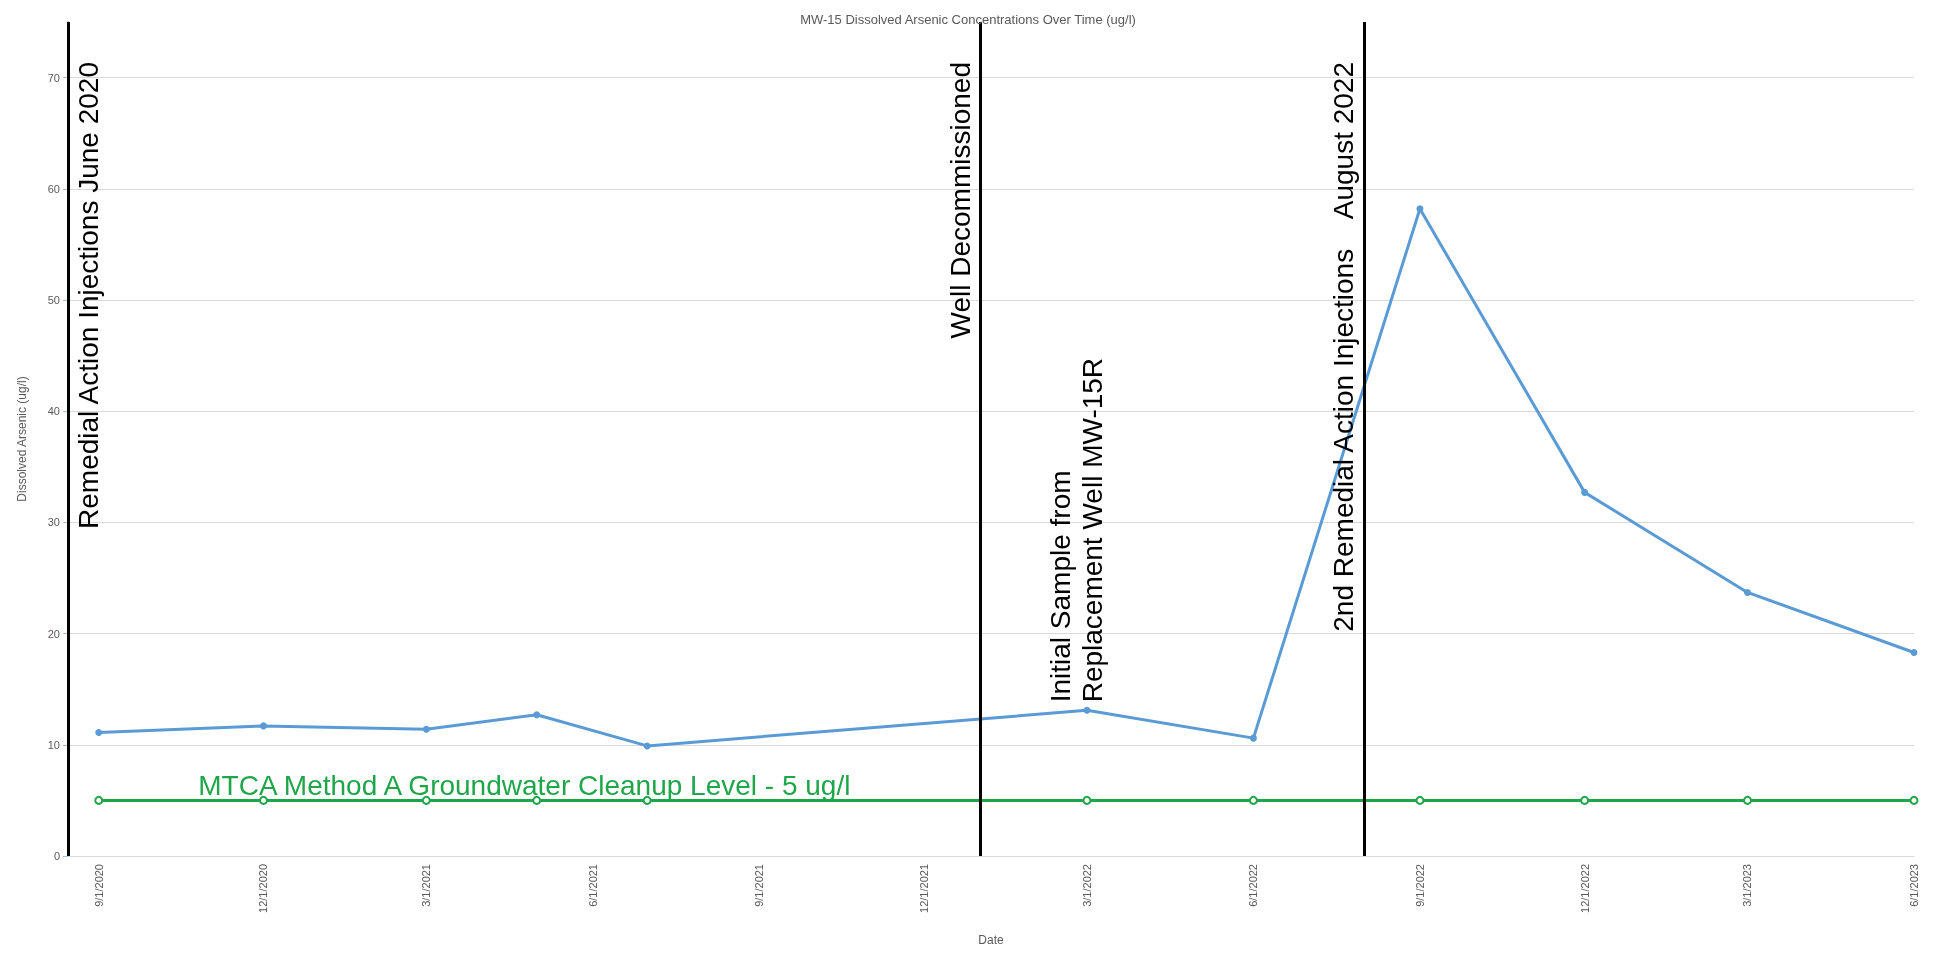 This screenshot has width=1938, height=967. I want to click on ref-line-label: Well Decommissioned, so click(960, 200).